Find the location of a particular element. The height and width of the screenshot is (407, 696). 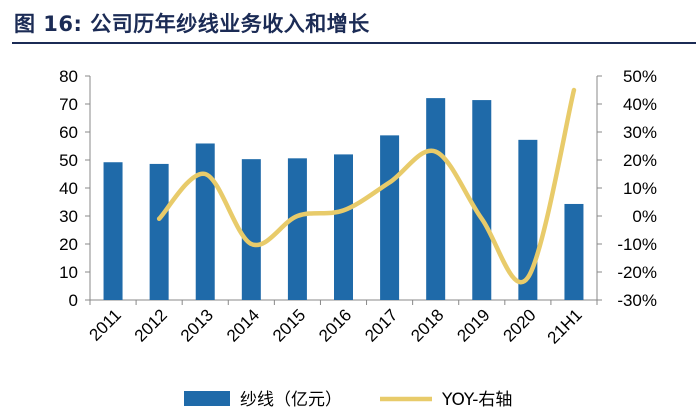

x-tick-label: 2014 is located at coordinates (243, 325).